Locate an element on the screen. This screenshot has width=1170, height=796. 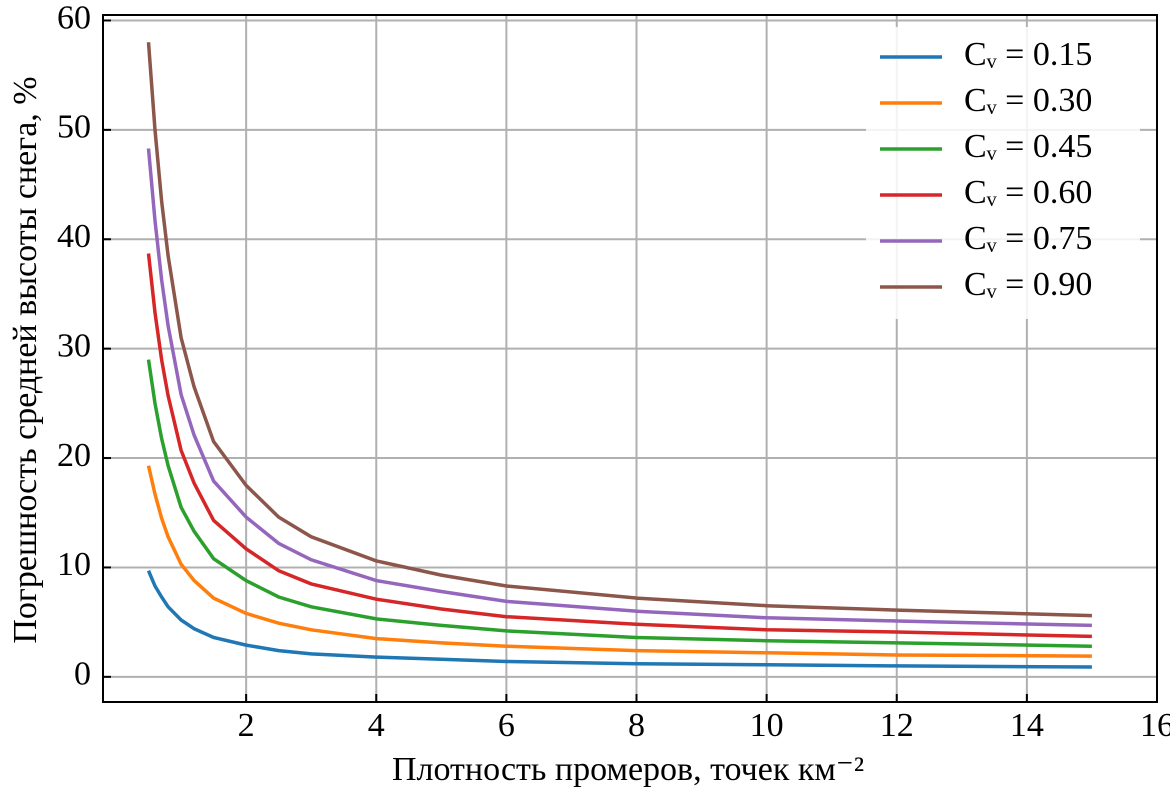
legend-label: Cᵥ = 0.75 is located at coordinates (1028, 238).